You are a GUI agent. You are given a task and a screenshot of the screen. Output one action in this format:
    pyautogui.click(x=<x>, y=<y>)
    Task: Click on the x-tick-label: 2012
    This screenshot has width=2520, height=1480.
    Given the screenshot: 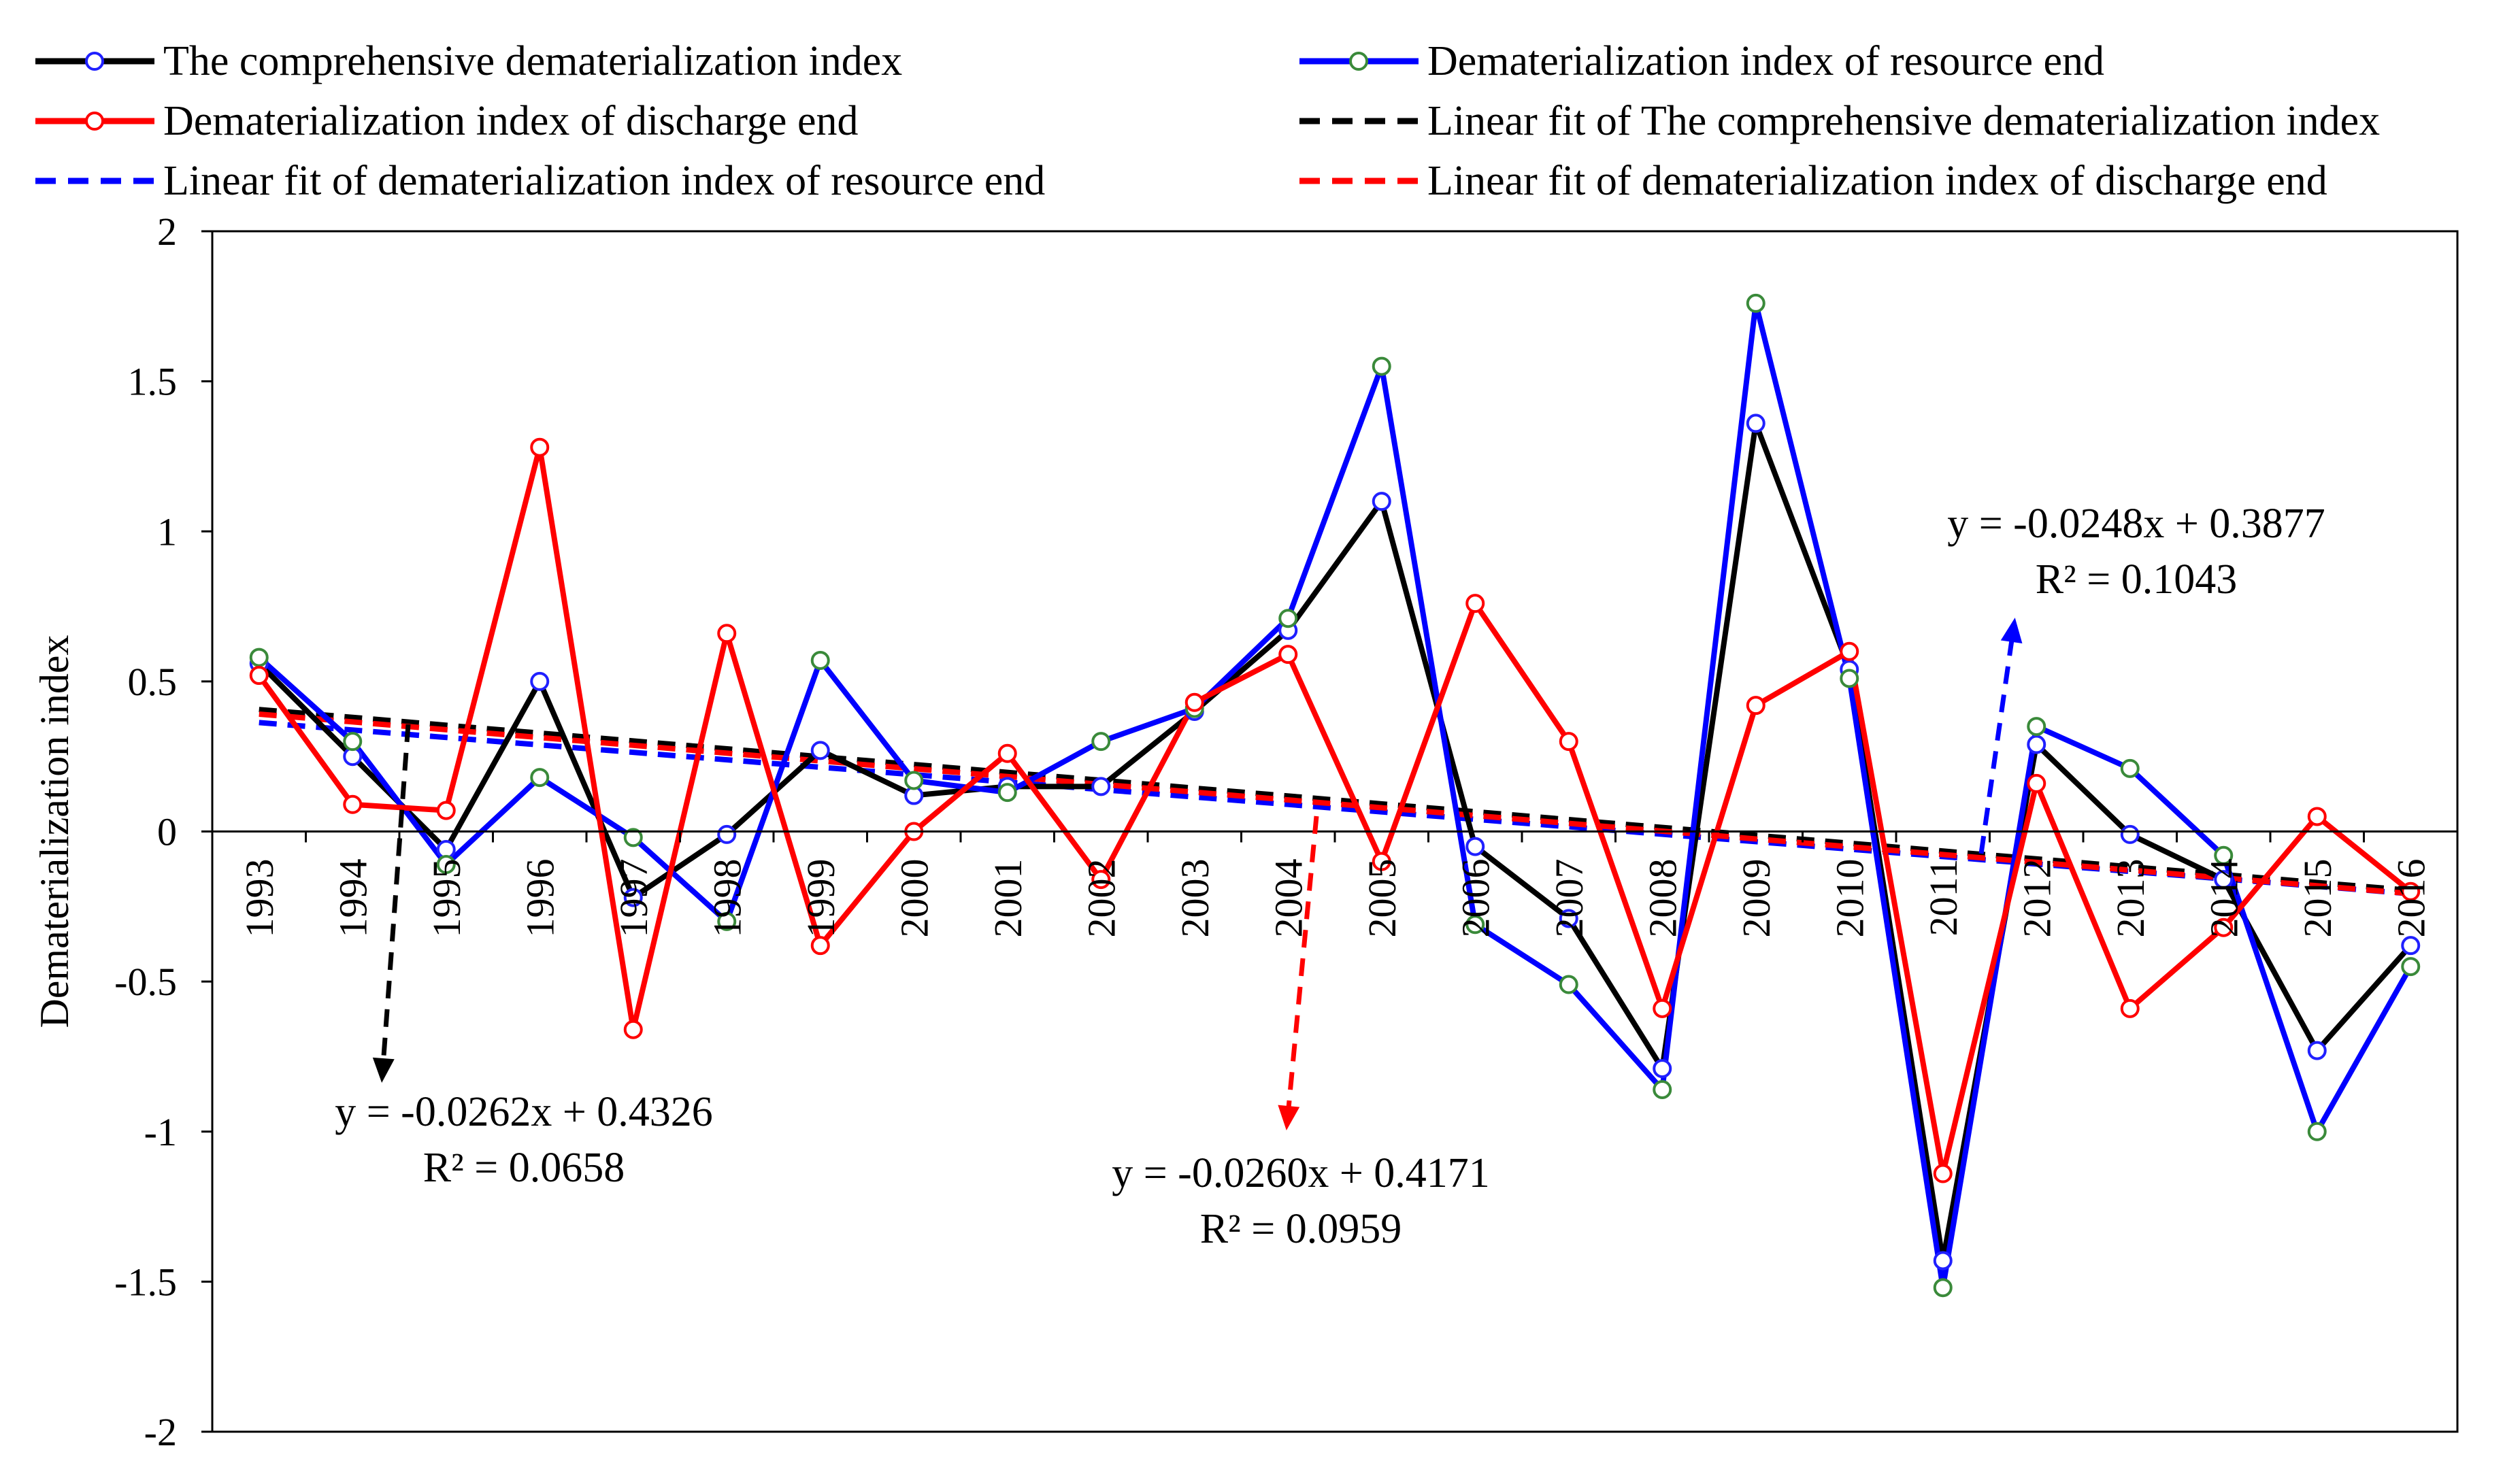 What is the action you would take?
    pyautogui.click(x=2037, y=899)
    